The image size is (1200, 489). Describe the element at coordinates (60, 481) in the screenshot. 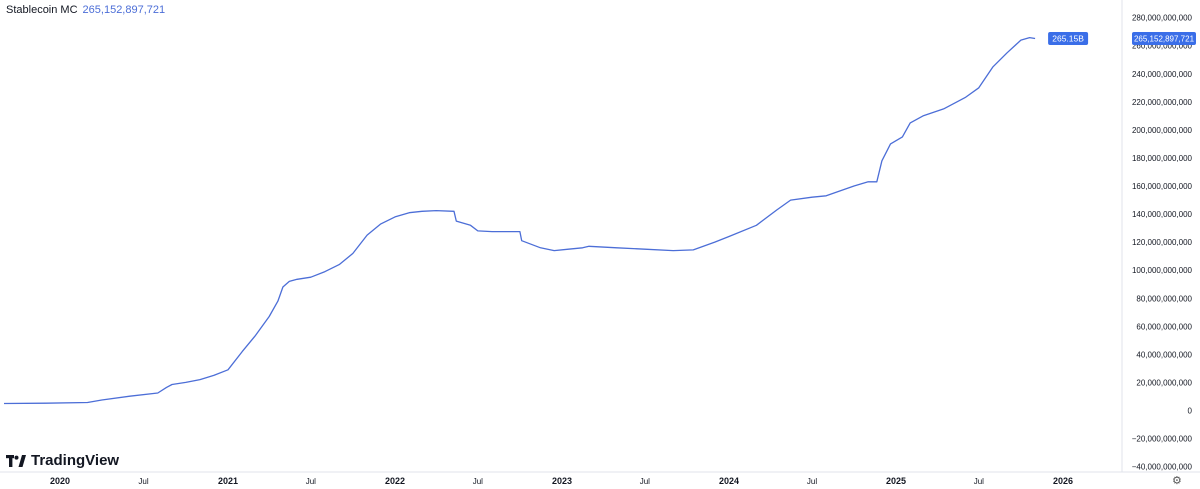

I see `x-tick-label: 2020` at that location.